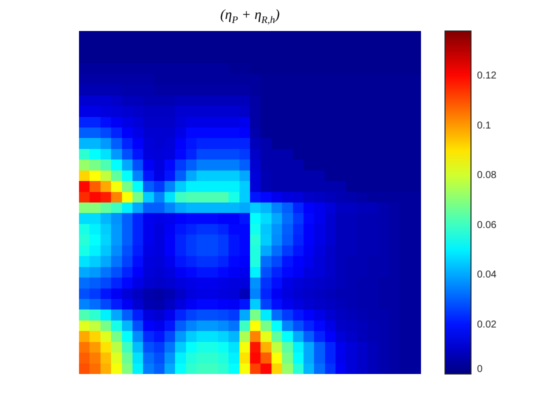 This screenshot has width=560, height=420. I want to click on color-bar-label: 0.1, so click(484, 126).